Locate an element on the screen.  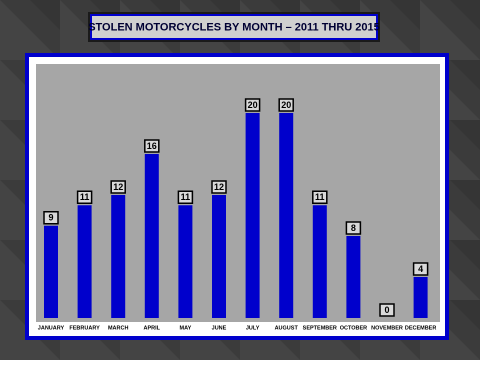
x-tick-label: JANUARY is located at coordinates (51, 328).